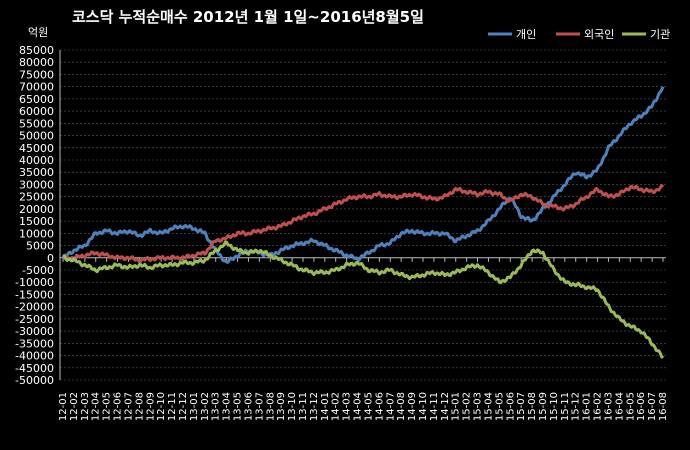  Describe the element at coordinates (50, 258) in the screenshot. I see `y-tick-label: 0` at that location.